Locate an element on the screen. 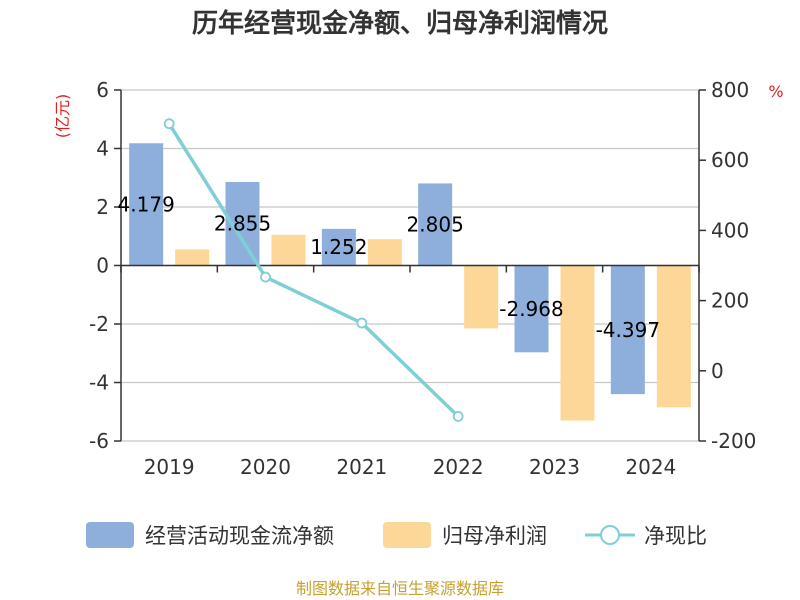  x-tick-label-2021: 2021 is located at coordinates (361, 467).